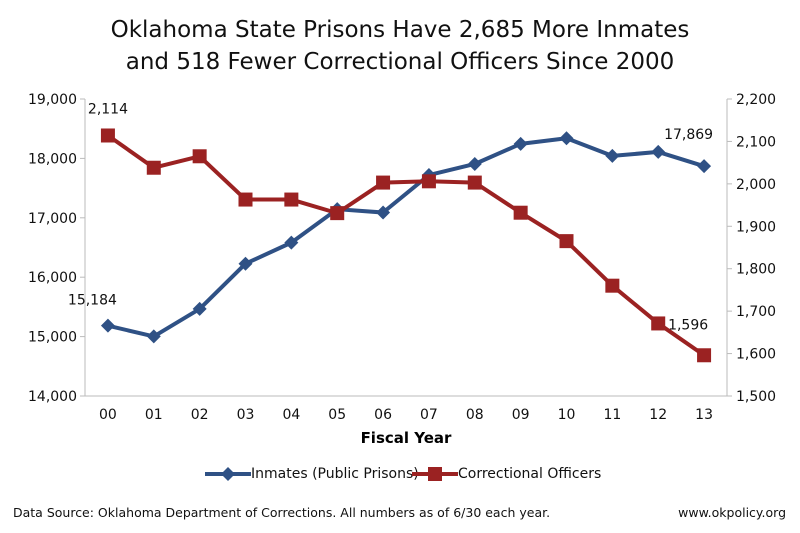 This screenshot has height=533, width=800. Describe the element at coordinates (406, 438) in the screenshot. I see `x-axis-title: Fiscal Year` at that location.